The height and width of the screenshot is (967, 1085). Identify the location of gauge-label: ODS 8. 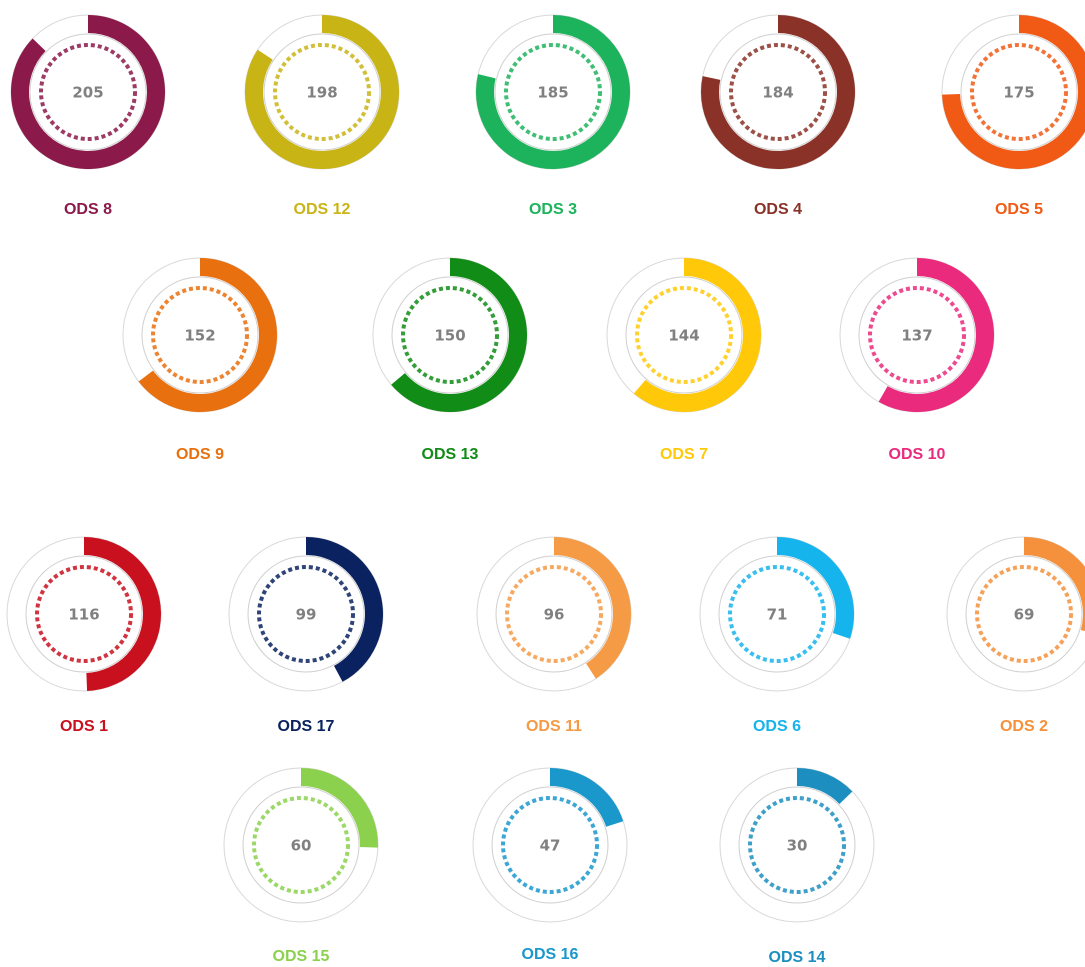
(88, 209).